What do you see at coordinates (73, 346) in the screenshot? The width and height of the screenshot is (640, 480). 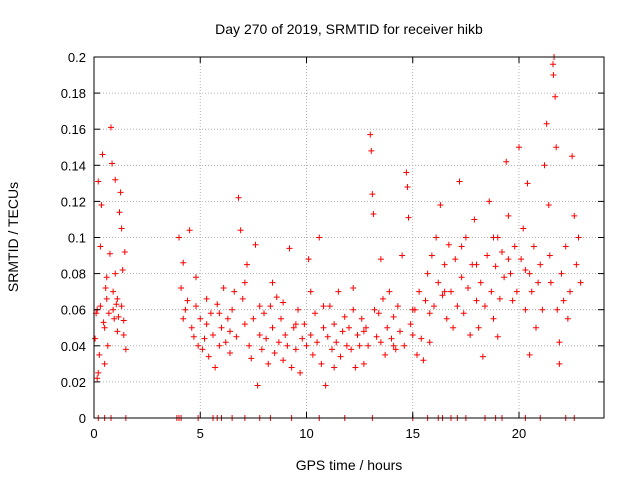 I see `y-tick-label-2: 0.04` at bounding box center [73, 346].